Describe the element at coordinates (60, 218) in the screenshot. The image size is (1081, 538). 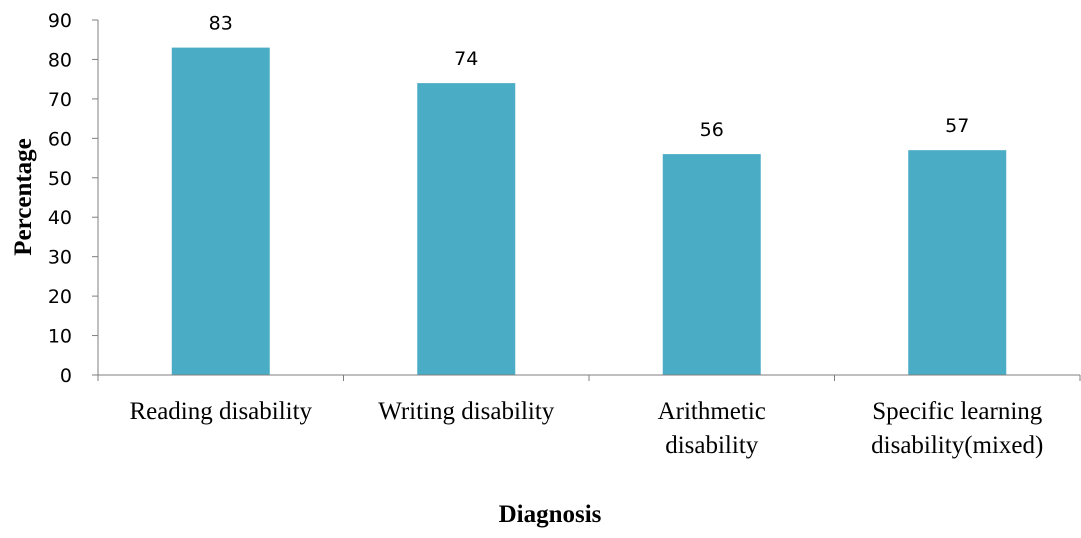
I see `y-tick-label: 40` at that location.